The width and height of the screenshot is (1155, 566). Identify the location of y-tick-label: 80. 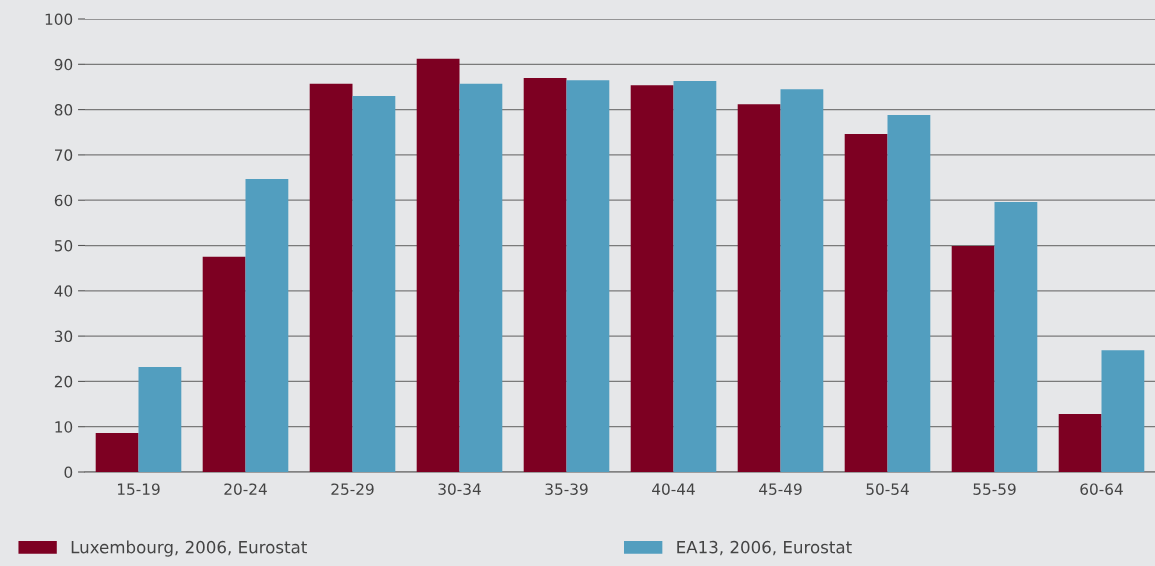
(63, 110).